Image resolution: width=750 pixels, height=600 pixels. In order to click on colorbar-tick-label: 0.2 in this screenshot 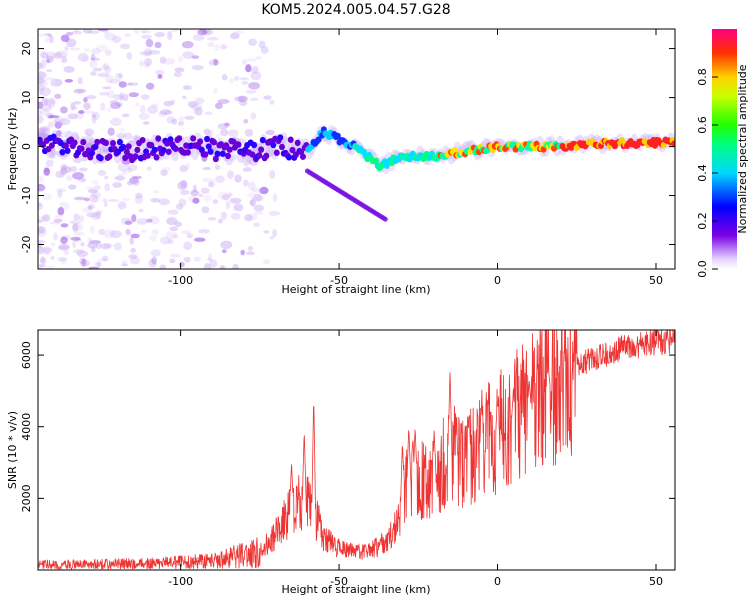, I will do `click(702, 221)`.